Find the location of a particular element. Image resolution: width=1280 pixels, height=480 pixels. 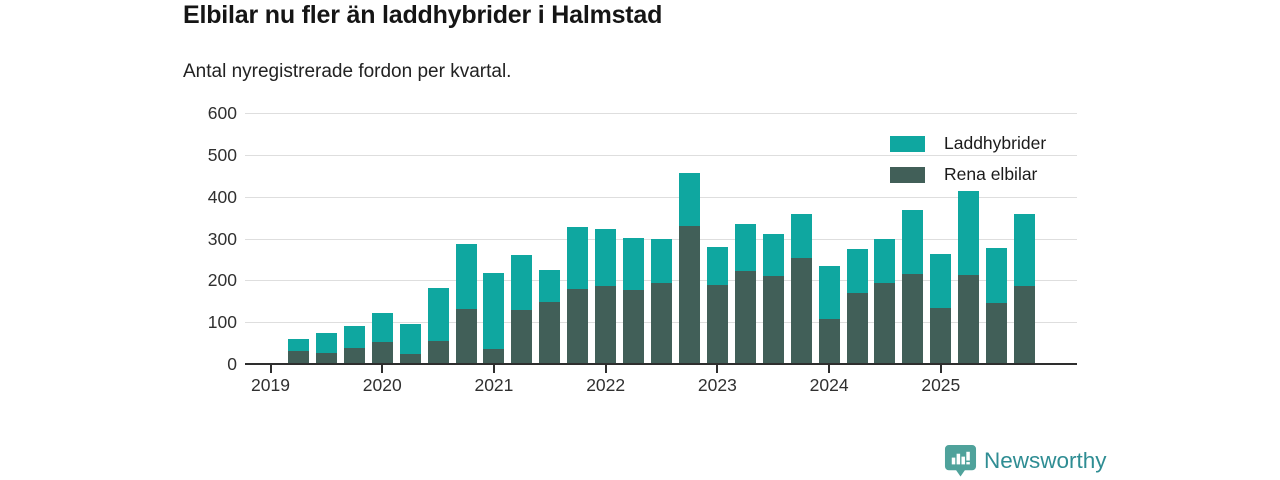

x-axis-tick-label: 2019 is located at coordinates (270, 385).